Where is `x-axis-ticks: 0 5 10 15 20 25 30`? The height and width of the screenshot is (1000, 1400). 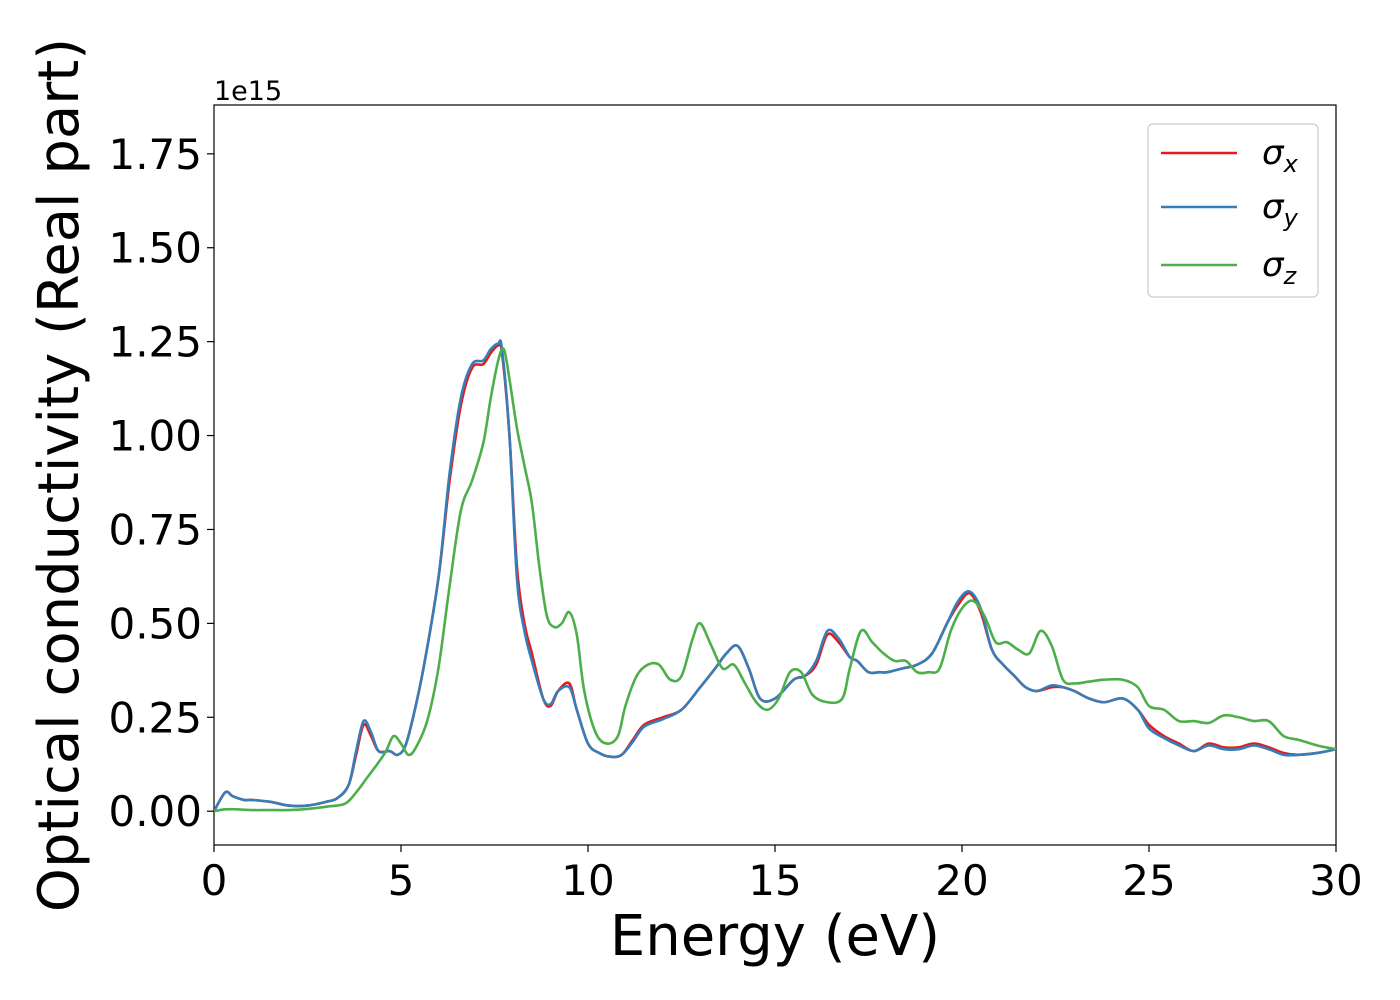
x-axis-ticks: 0 5 10 15 20 25 30 is located at coordinates (782, 875).